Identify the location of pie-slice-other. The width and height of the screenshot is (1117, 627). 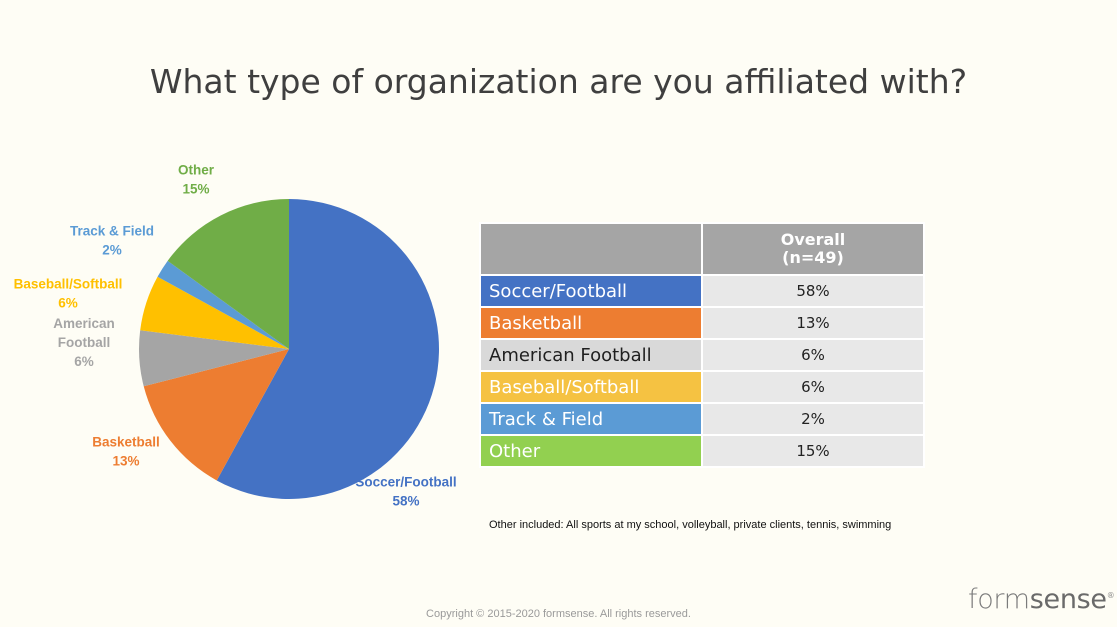
(228, 274).